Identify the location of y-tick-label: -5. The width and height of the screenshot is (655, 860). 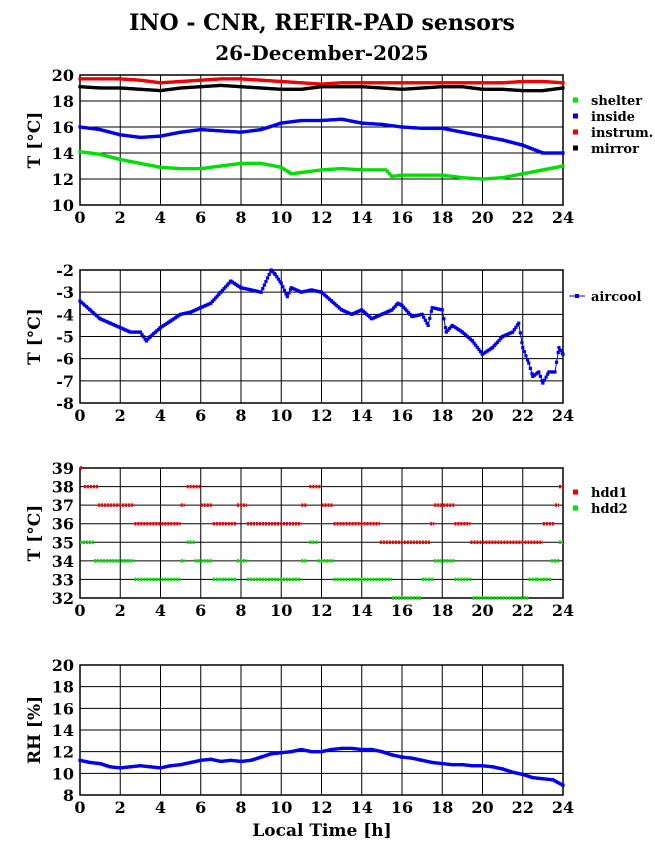
(65, 337).